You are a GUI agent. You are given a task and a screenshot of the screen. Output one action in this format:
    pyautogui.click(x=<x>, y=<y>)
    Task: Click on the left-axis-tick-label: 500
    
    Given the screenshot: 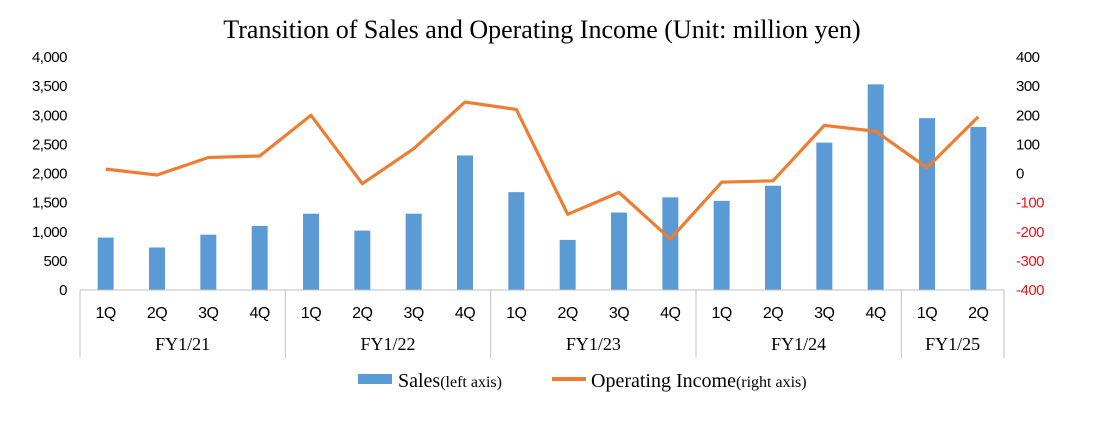 What is the action you would take?
    pyautogui.click(x=55, y=261)
    